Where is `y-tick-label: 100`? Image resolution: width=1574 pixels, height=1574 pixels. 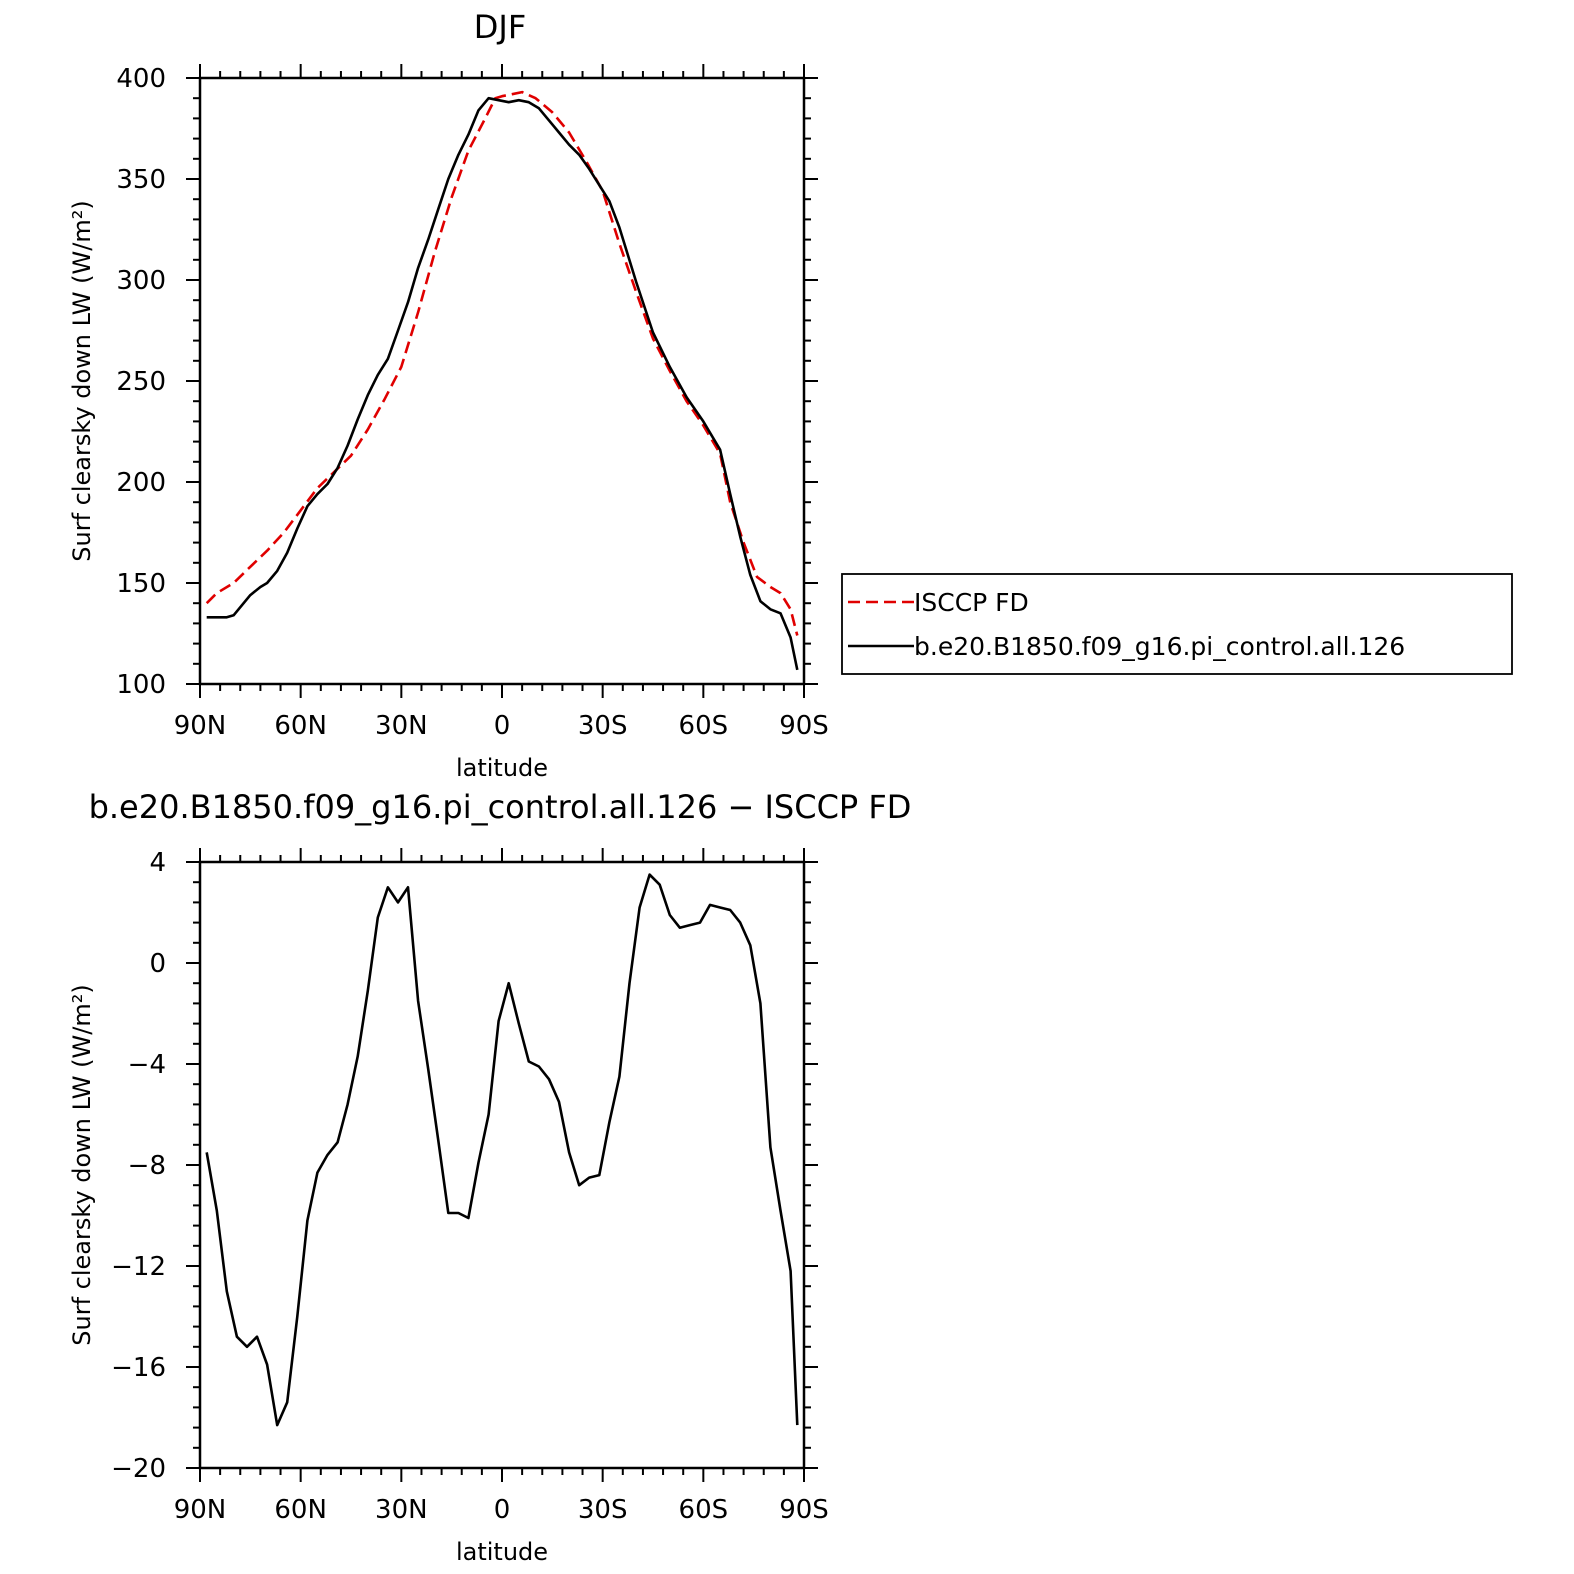 y-tick-label: 100 is located at coordinates (141, 685).